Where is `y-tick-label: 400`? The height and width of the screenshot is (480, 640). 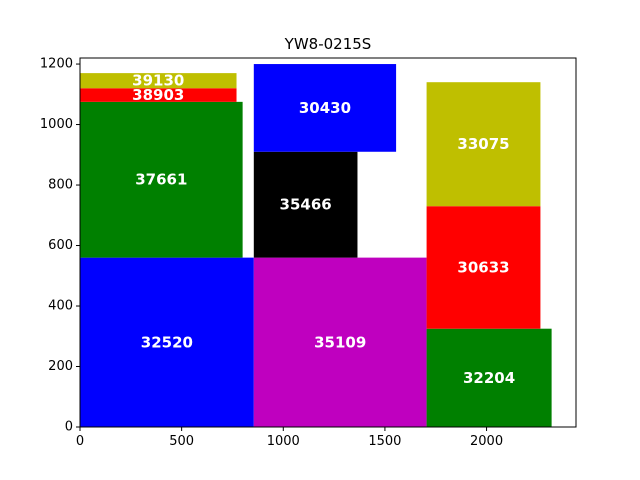
y-tick-label: 400 is located at coordinates (60, 306).